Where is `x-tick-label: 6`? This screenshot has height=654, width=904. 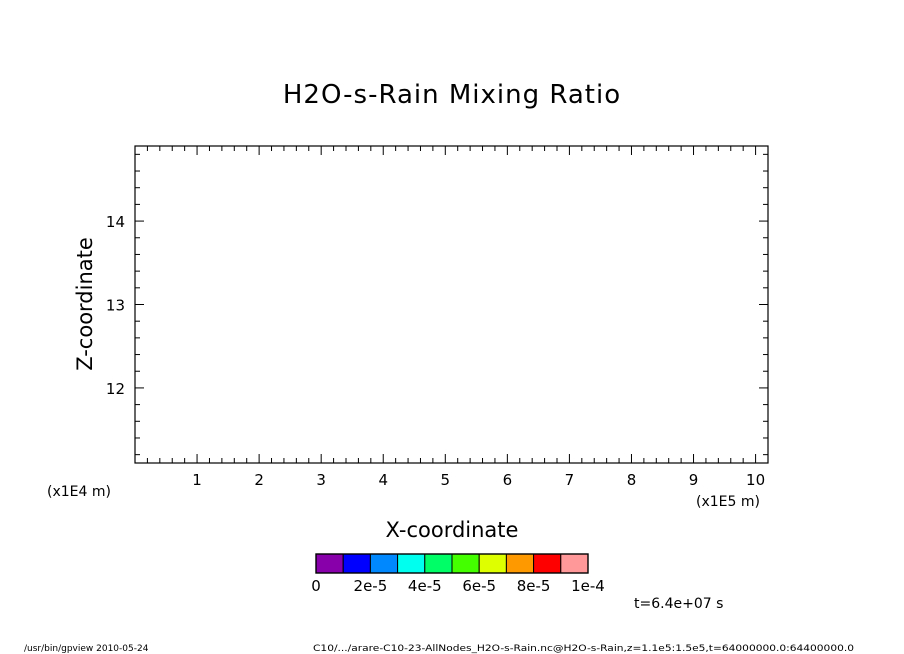 x-tick-label: 6 is located at coordinates (508, 480).